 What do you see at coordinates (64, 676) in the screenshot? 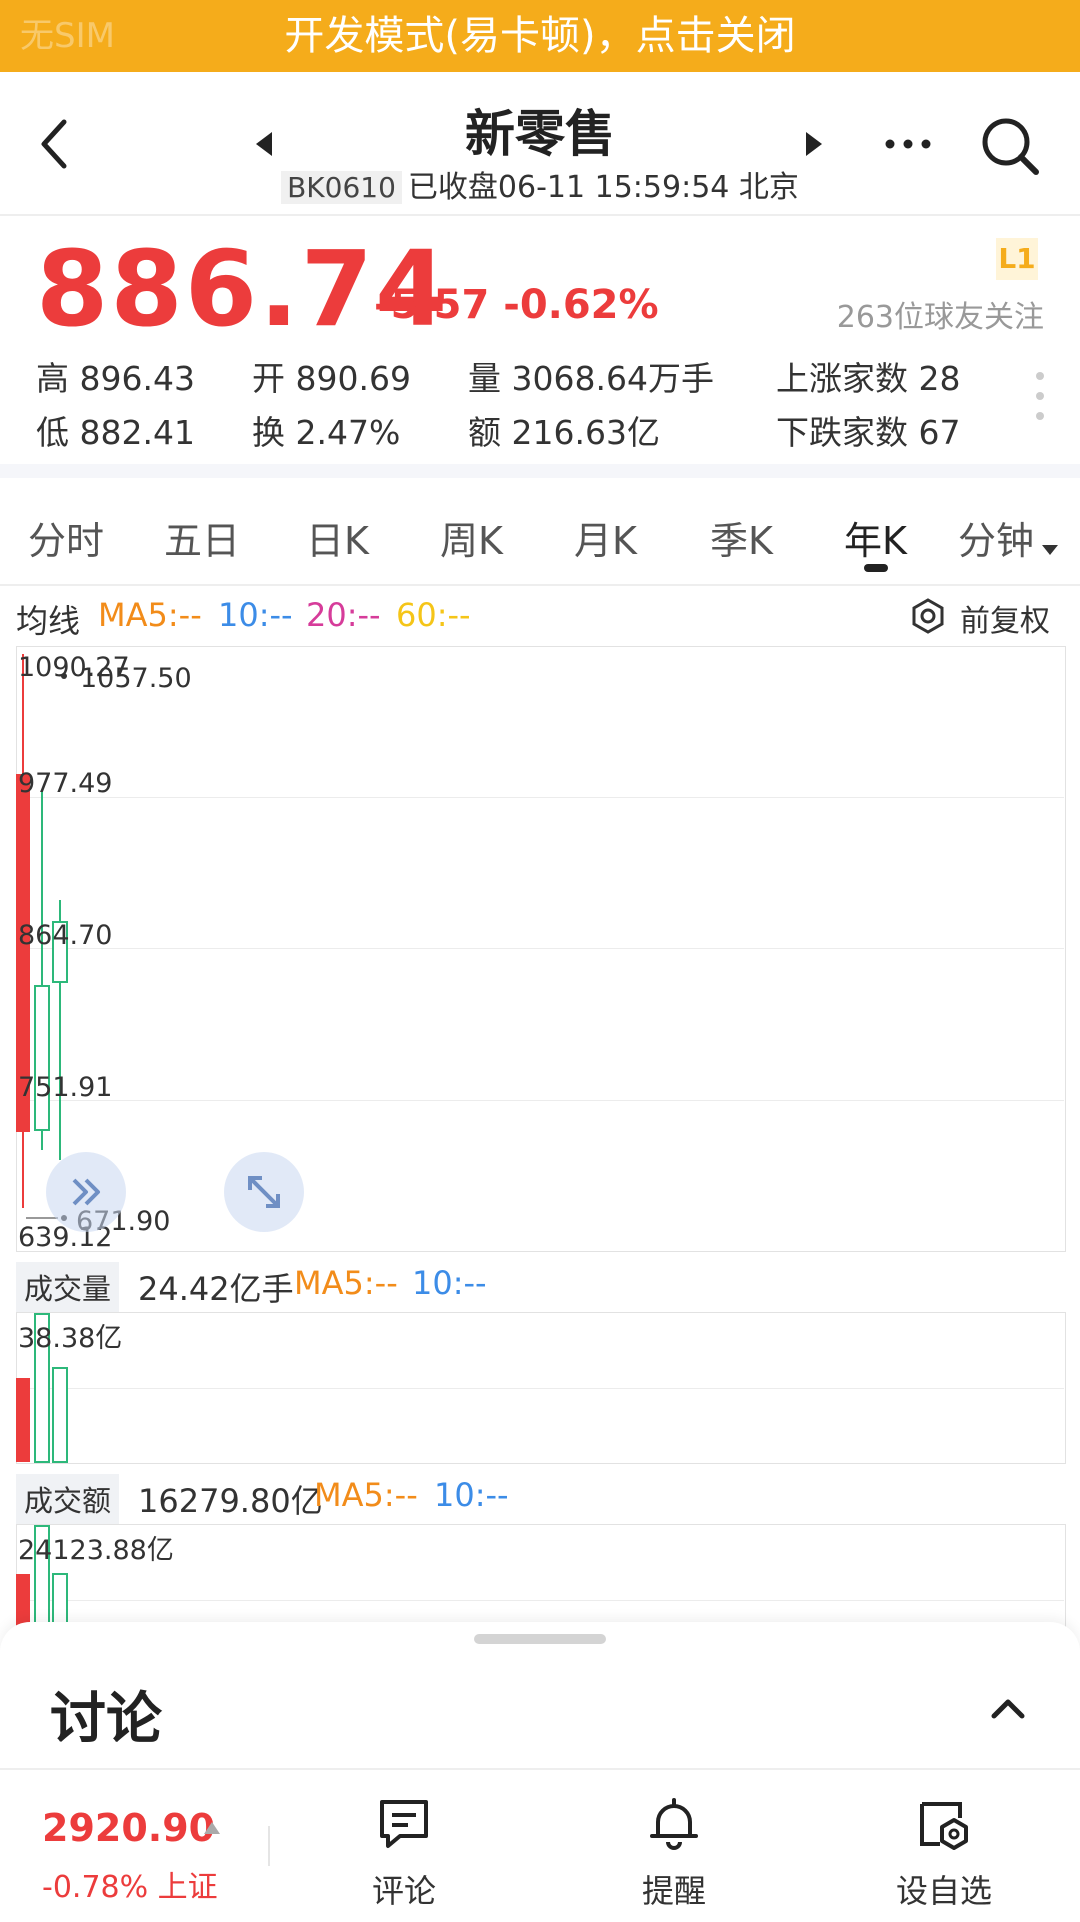
I see `max-marker-dot` at bounding box center [64, 676].